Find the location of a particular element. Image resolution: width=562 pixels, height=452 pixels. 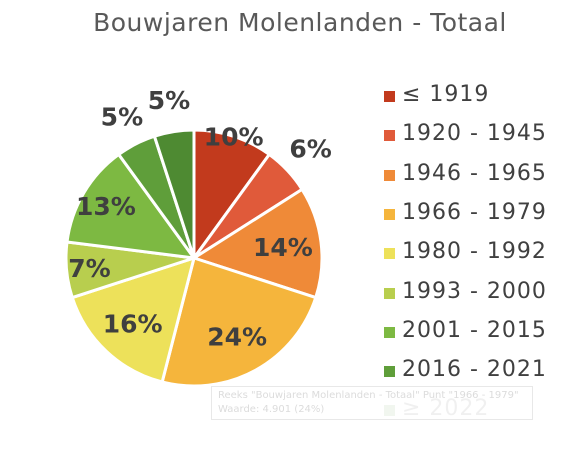

legend-item-1919: ≤ 1919 is located at coordinates (471, 97).